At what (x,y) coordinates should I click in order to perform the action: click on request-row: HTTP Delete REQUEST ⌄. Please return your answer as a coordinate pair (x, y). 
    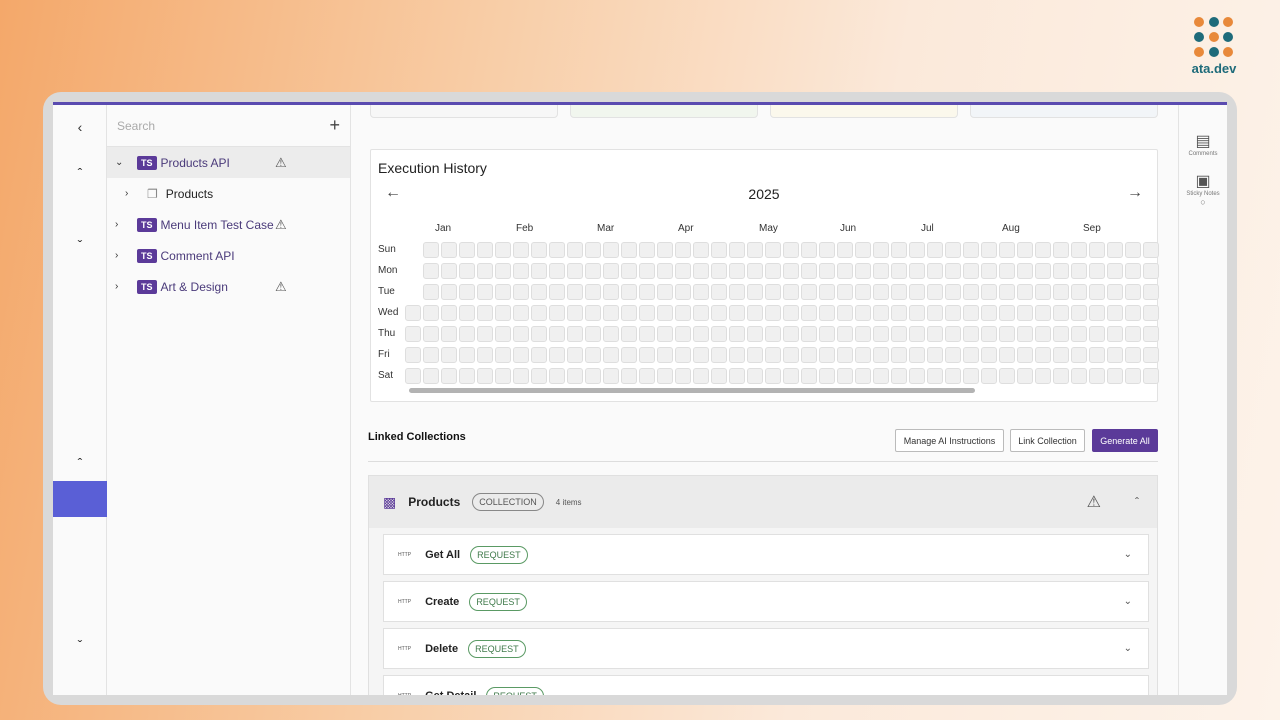
    Looking at the image, I should click on (766, 648).